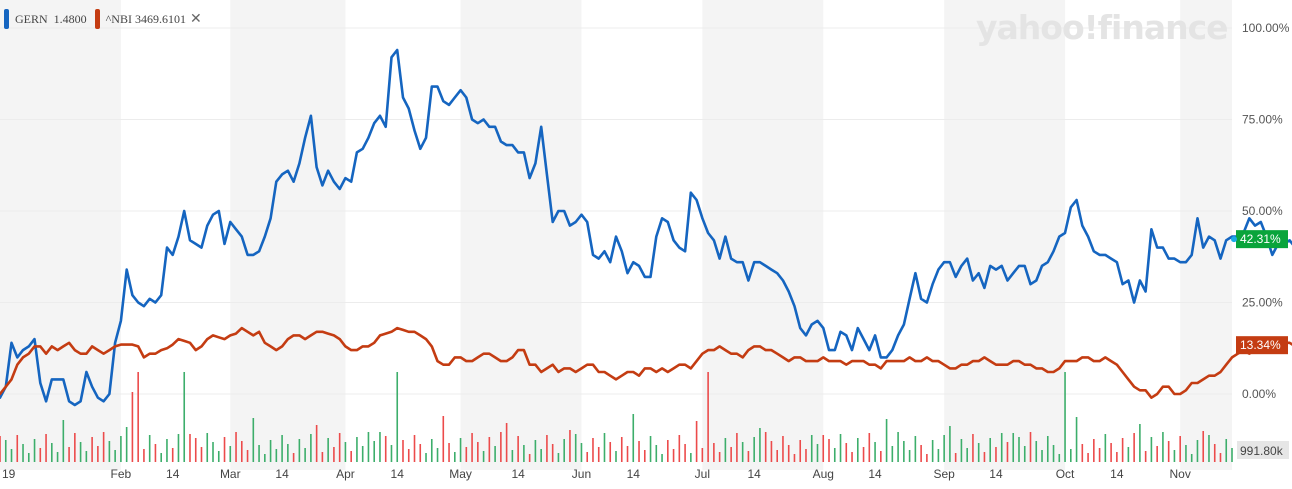 This screenshot has height=489, width=1292. What do you see at coordinates (230, 474) in the screenshot?
I see `x-tick-label: Mar` at bounding box center [230, 474].